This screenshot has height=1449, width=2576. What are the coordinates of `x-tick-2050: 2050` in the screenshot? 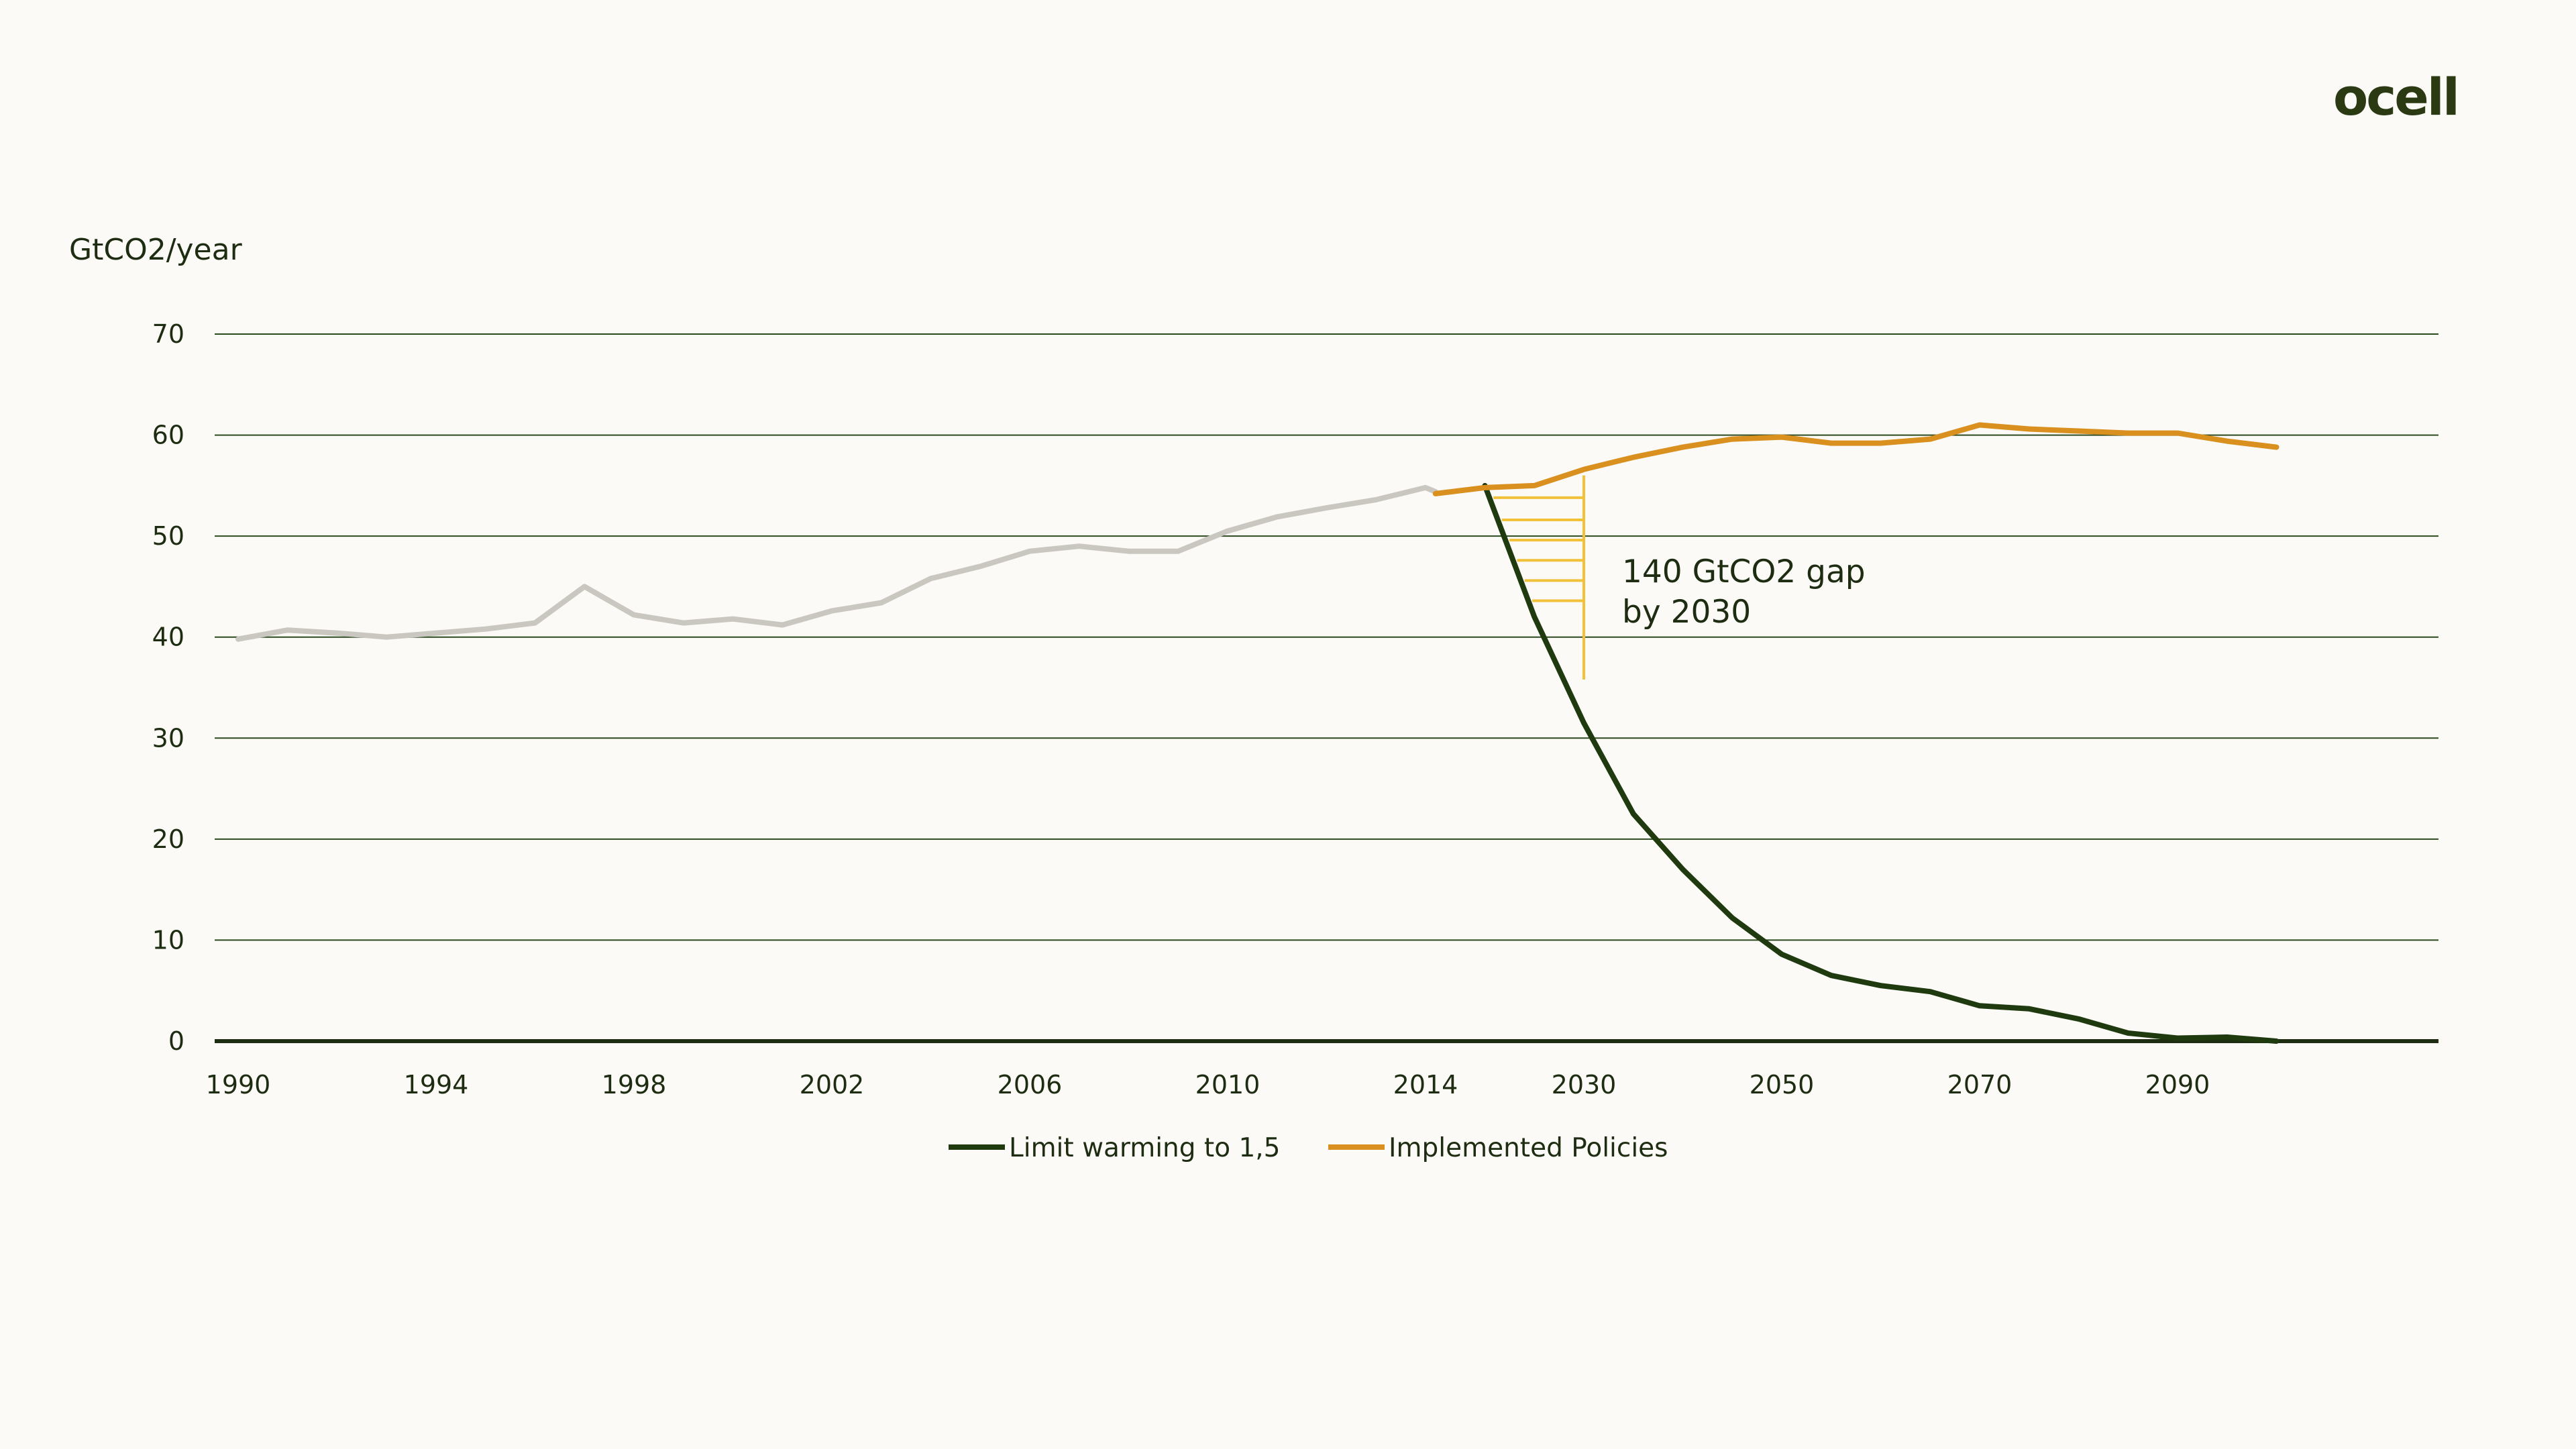 It's located at (1782, 1084).